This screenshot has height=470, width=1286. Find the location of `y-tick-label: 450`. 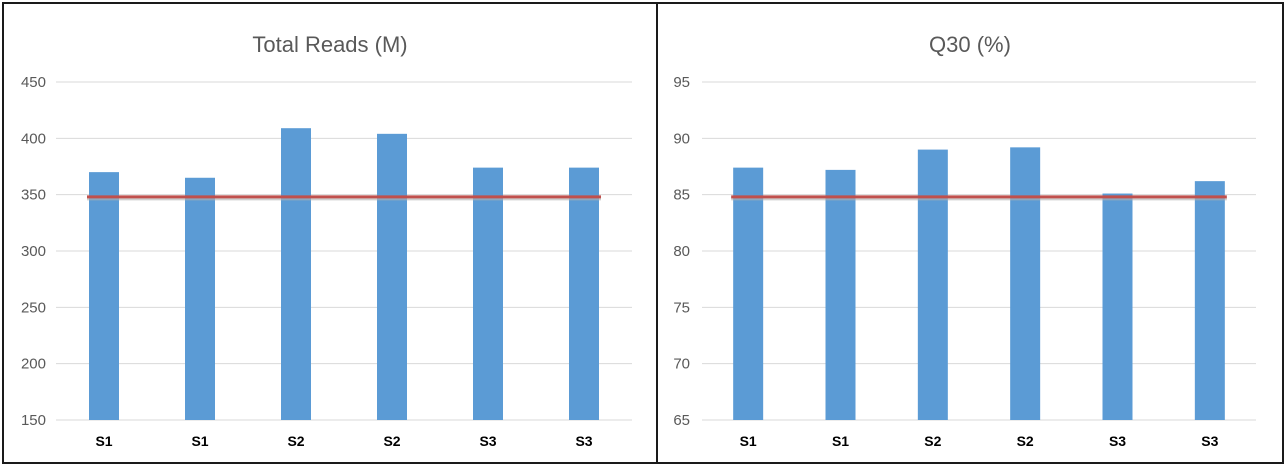

y-tick-label: 450 is located at coordinates (33, 82).